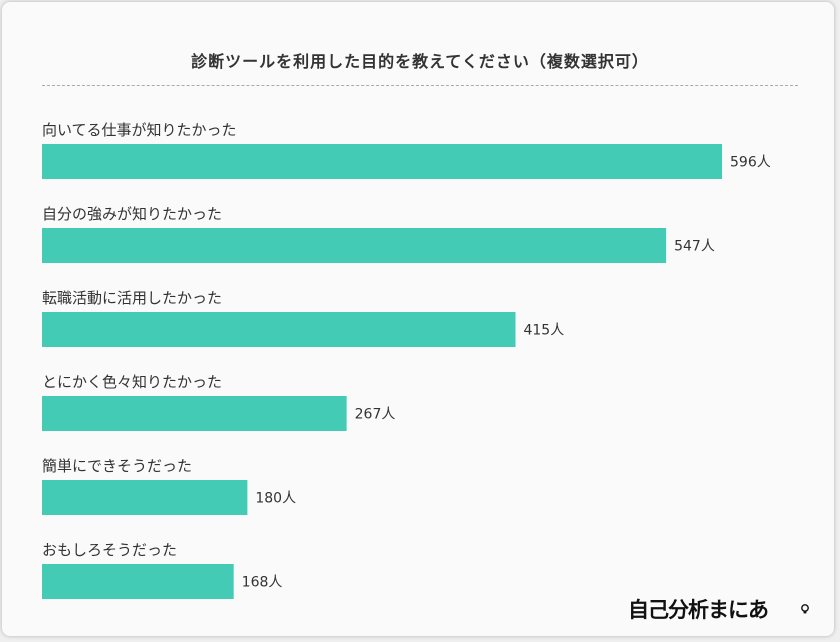 This screenshot has width=840, height=642. Describe the element at coordinates (132, 382) in the screenshot. I see `category-label: とにかく色々知りたかった` at that location.